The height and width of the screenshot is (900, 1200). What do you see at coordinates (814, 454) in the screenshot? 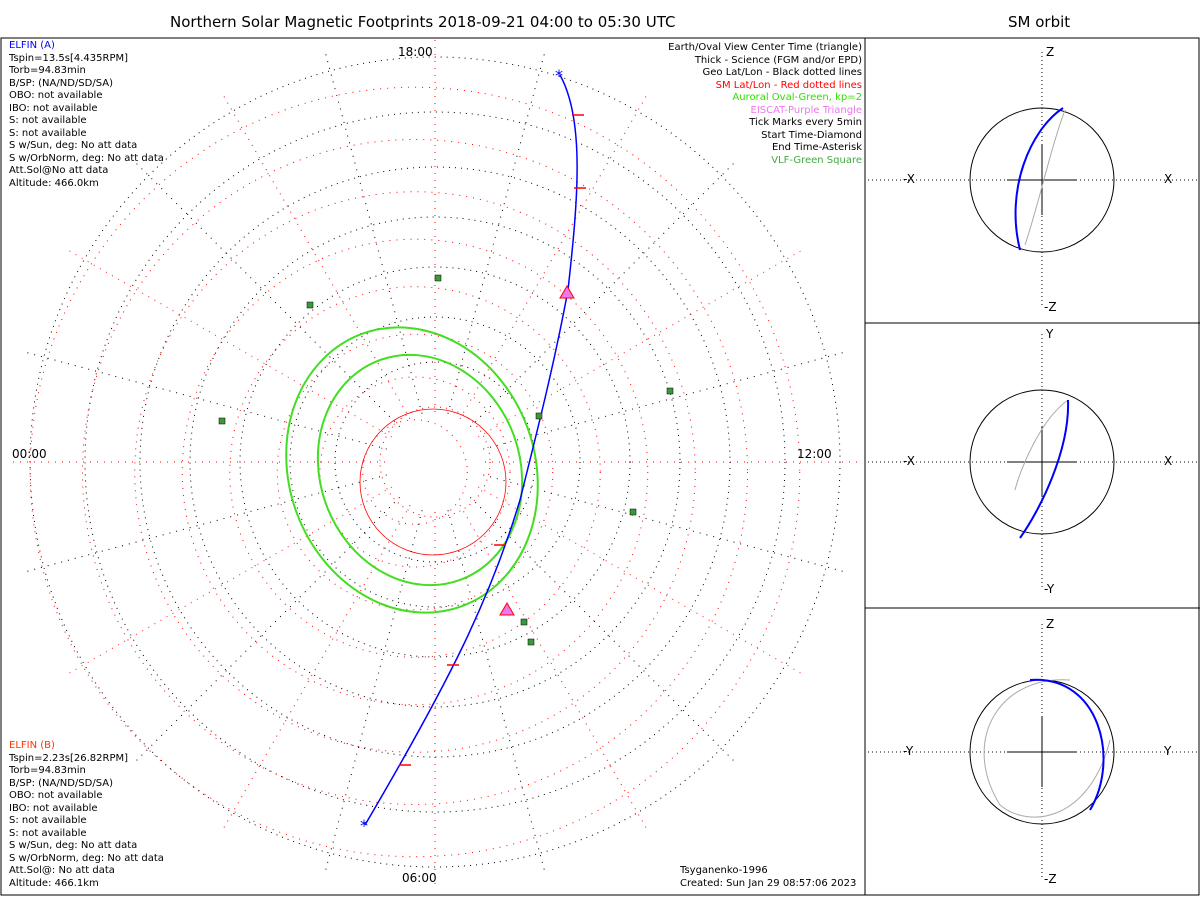
I see `time-label-12: 12:00` at bounding box center [814, 454].